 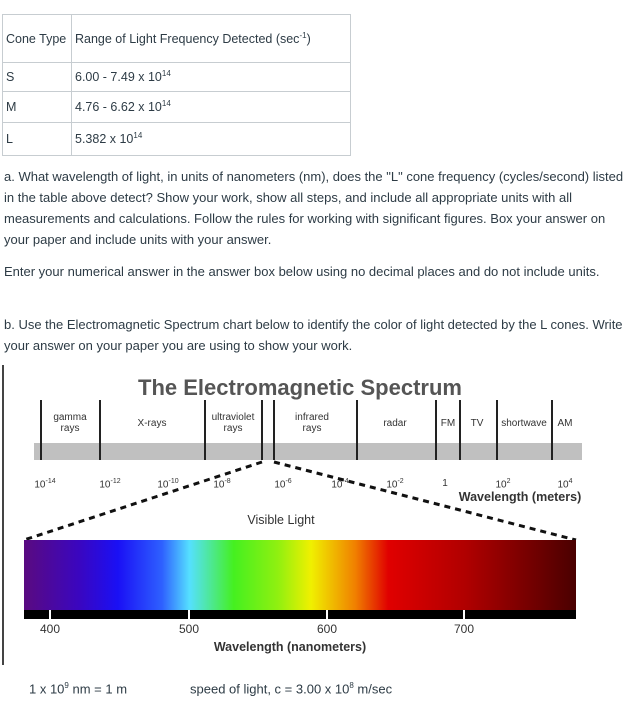 I want to click on cone-type: S, so click(x=37, y=77).